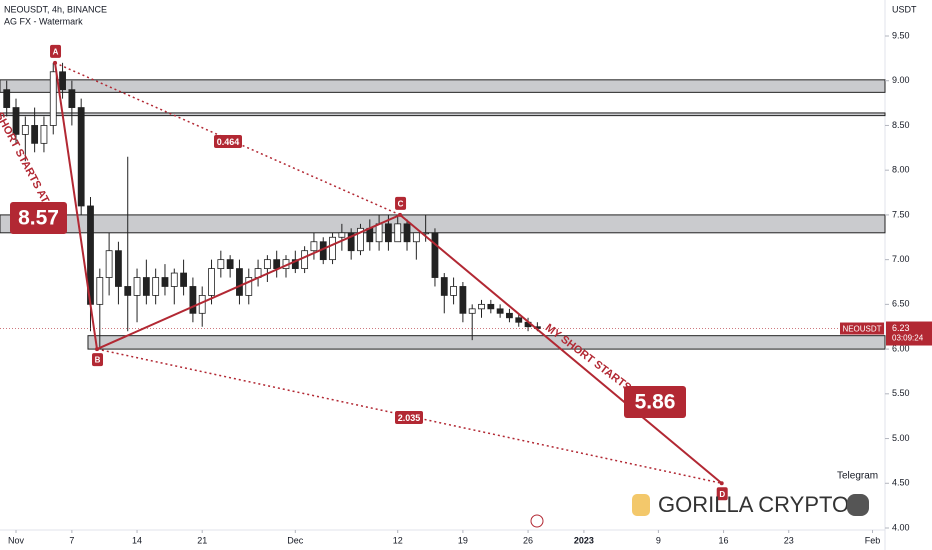 This screenshot has width=932, height=550. I want to click on x-tick-label: Nov, so click(16, 540).